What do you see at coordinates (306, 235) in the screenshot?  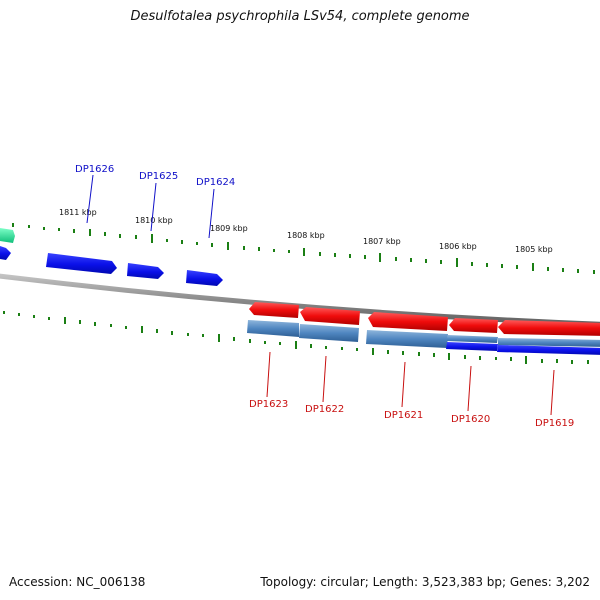 I see `ruler-label: 1808 kbp` at bounding box center [306, 235].